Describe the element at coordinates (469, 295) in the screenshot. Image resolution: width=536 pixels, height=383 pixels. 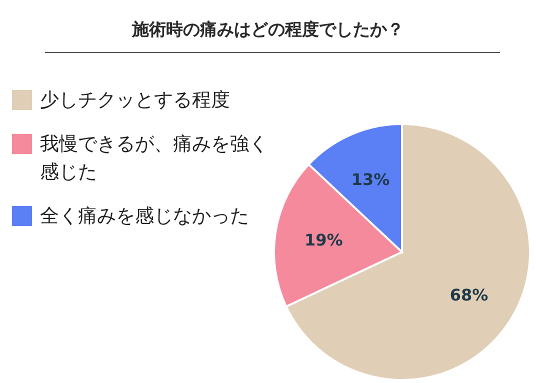
I see `data-label: 68%` at that location.